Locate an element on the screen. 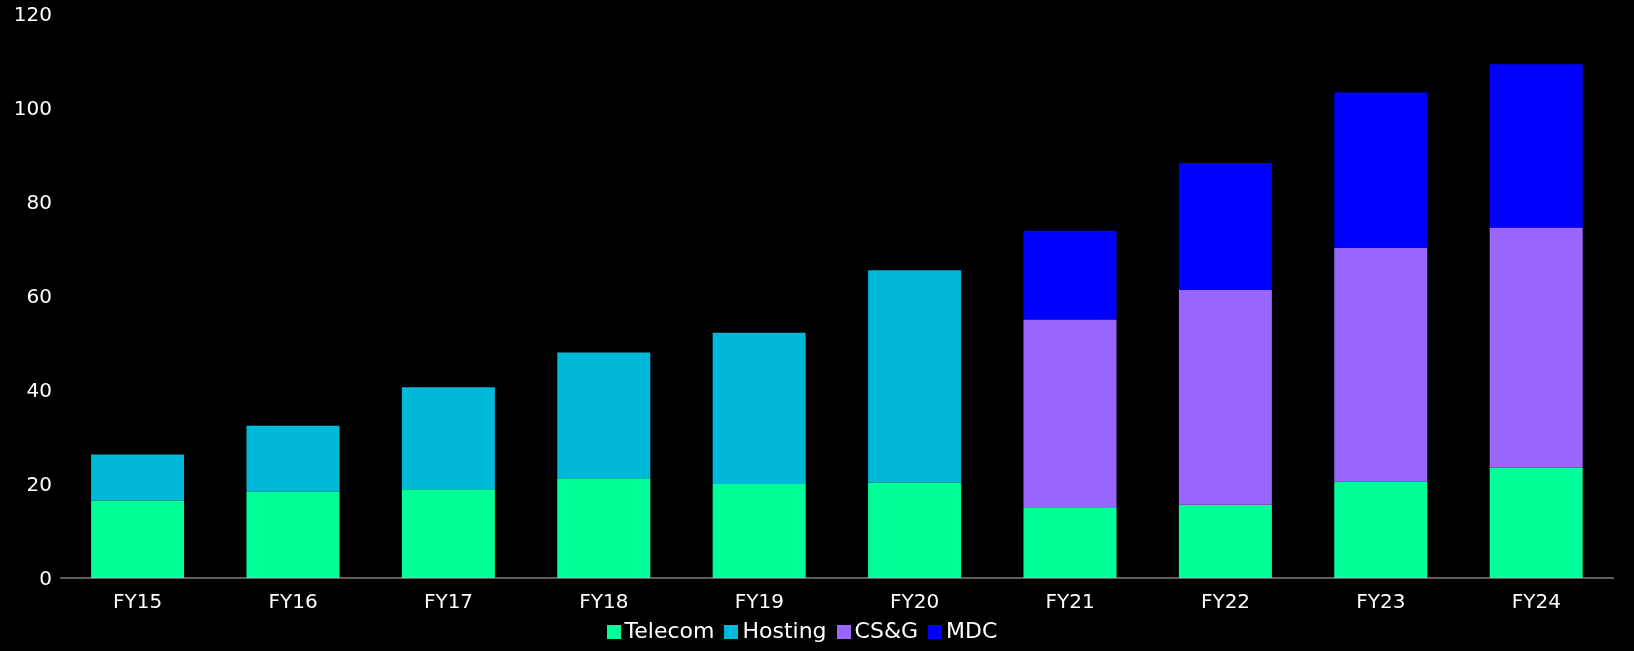 The width and height of the screenshot is (1634, 651). y-tick-label: 0 is located at coordinates (45, 578).